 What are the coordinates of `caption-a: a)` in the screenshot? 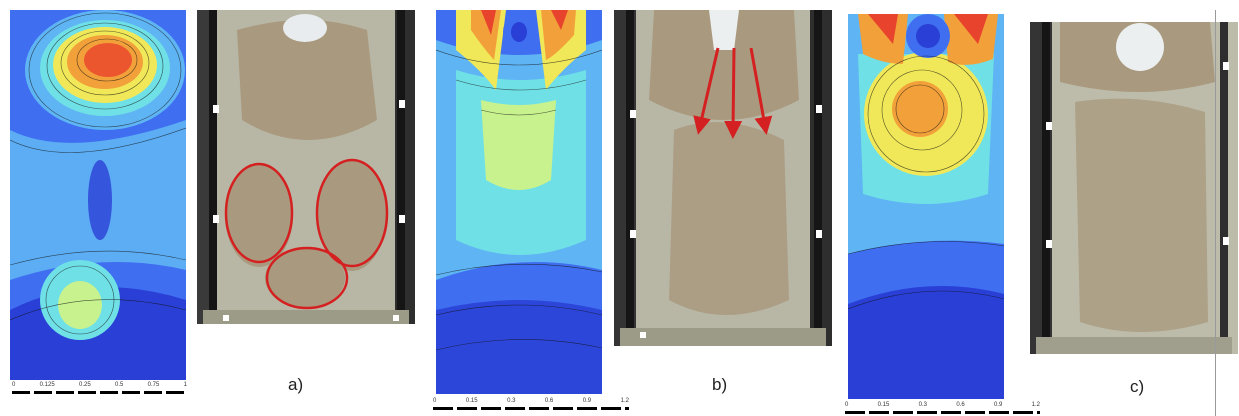 It's located at (296, 384).